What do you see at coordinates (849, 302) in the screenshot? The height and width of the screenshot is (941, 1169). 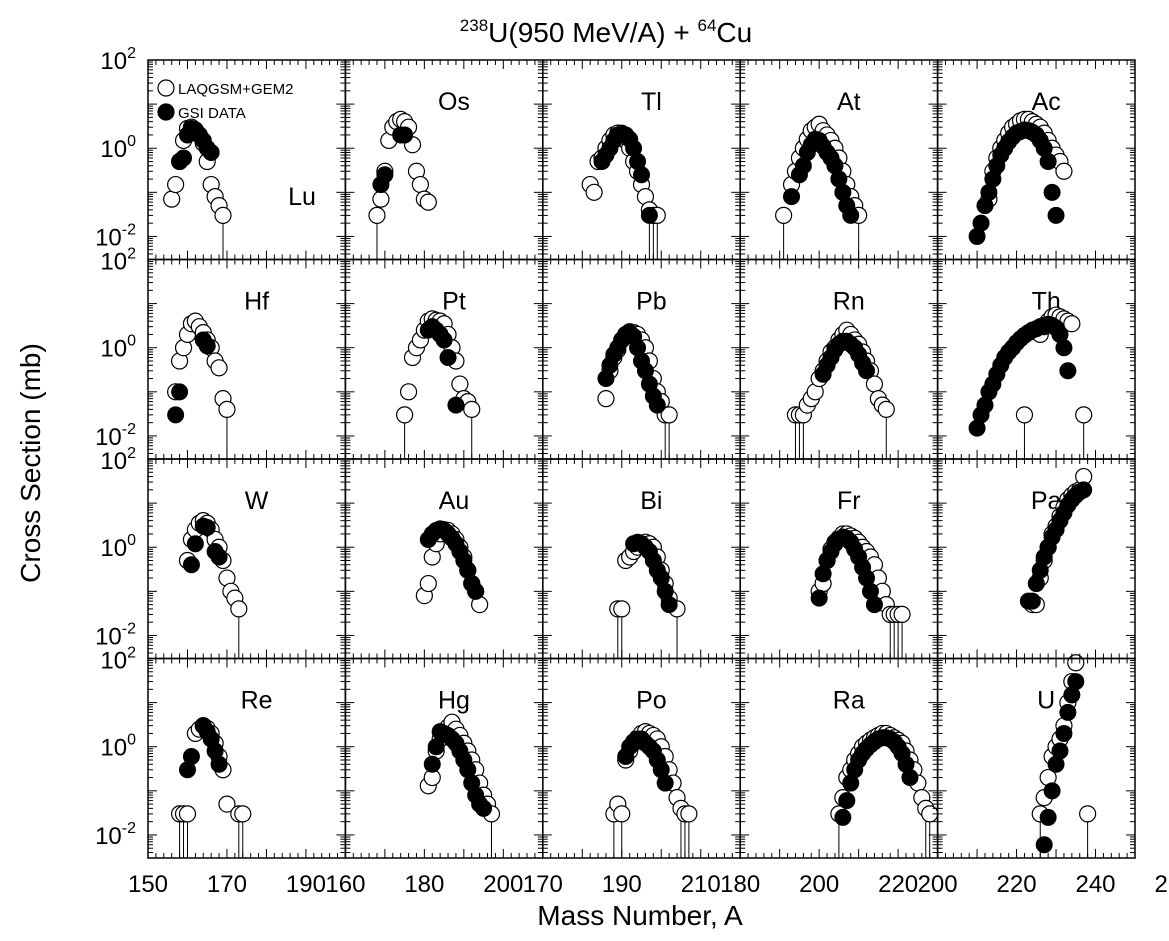 I see `panel-label: Rn` at bounding box center [849, 302].